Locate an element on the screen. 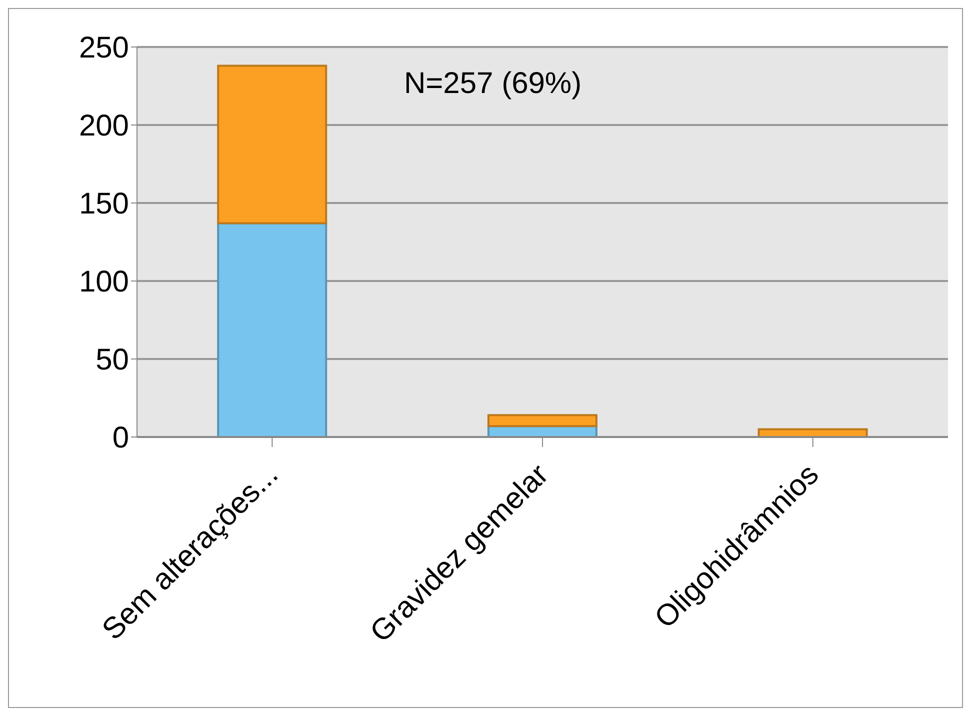 Image resolution: width=971 pixels, height=717 pixels. y-tick-label: 50 is located at coordinates (112, 360).